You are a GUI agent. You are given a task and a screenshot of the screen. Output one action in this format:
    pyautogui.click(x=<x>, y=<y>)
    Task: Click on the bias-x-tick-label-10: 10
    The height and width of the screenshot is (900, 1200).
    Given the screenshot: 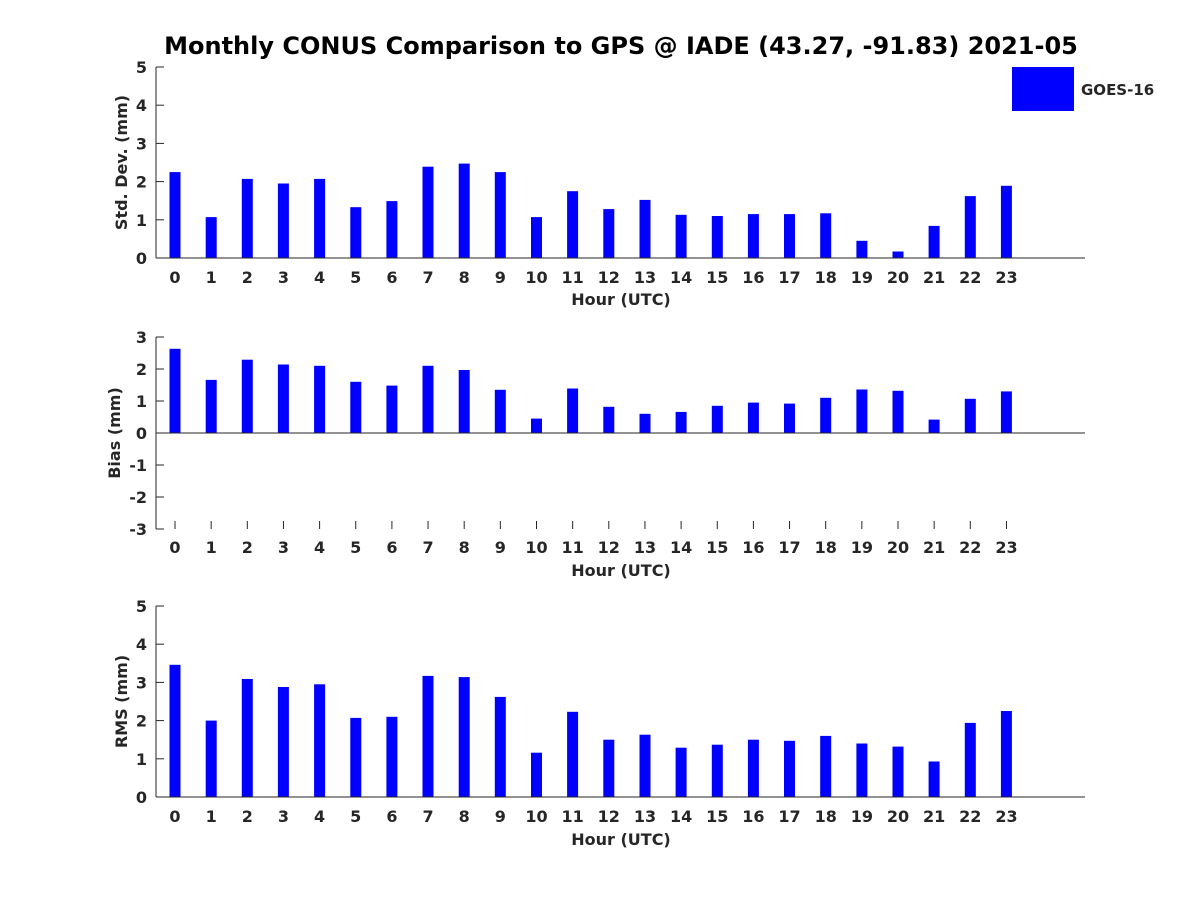 What is the action you would take?
    pyautogui.click(x=536, y=547)
    